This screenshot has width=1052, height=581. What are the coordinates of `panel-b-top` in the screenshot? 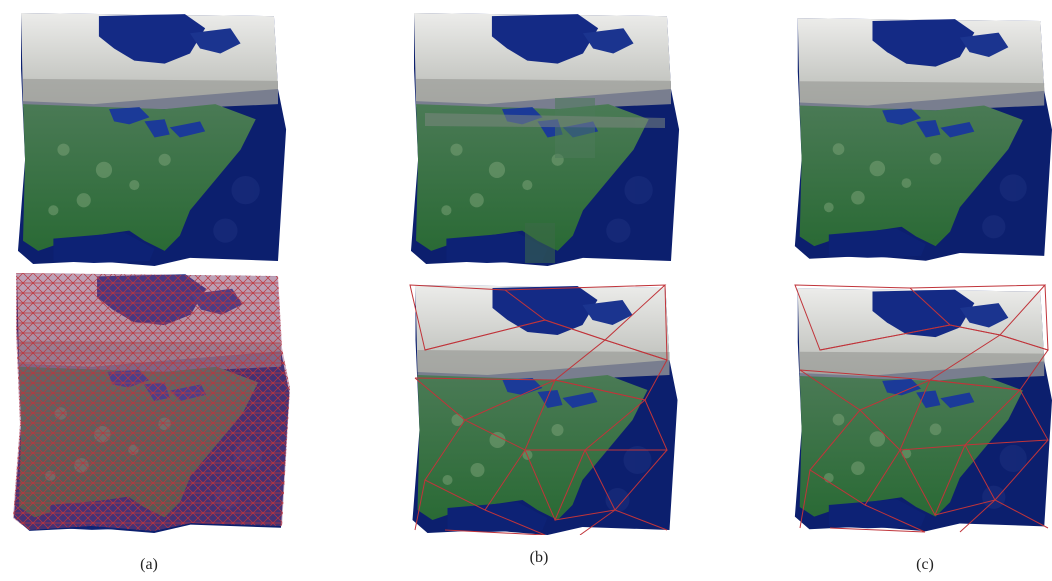 It's located at (542, 137).